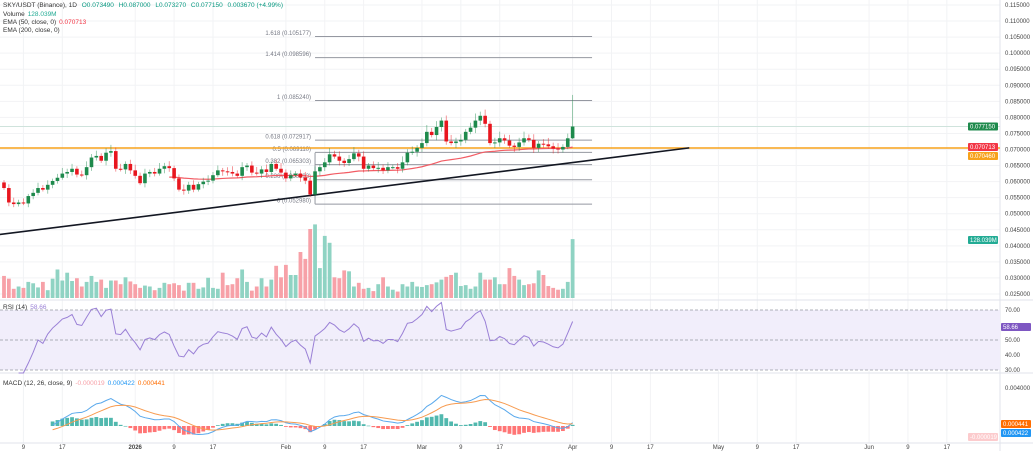 The height and width of the screenshot is (451, 1033). I want to click on rsi-label: RSI (14), so click(15, 307).